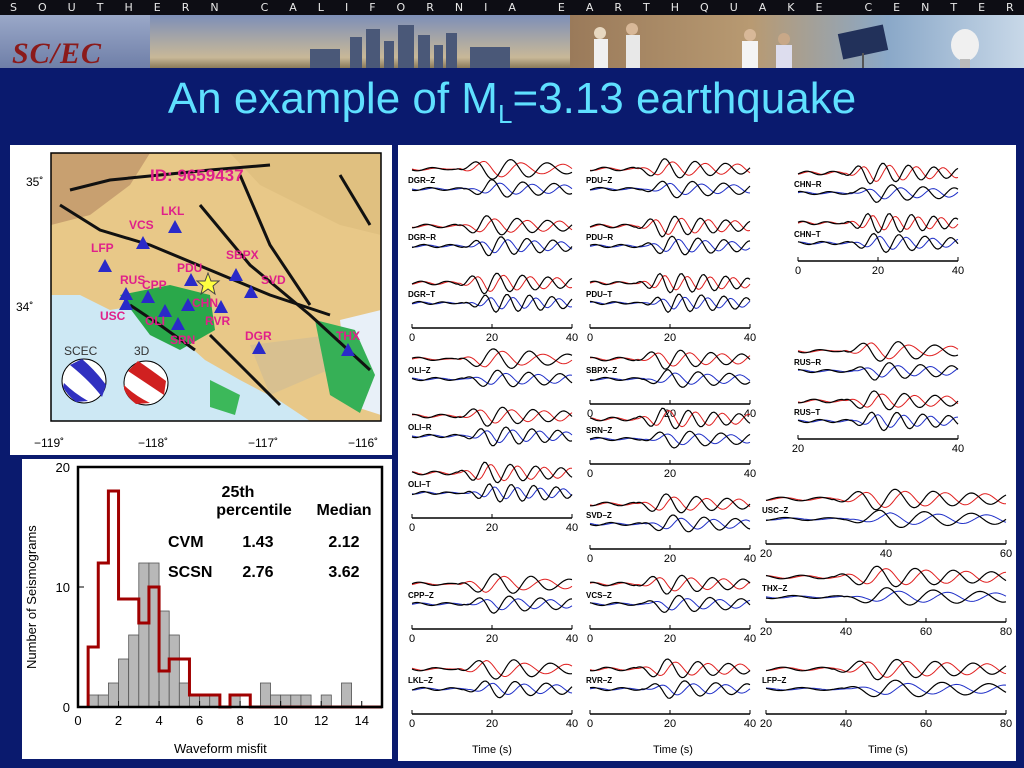 Image resolution: width=1024 pixels, height=768 pixels. I want to click on lat-label-35: 35˚, so click(34, 182).